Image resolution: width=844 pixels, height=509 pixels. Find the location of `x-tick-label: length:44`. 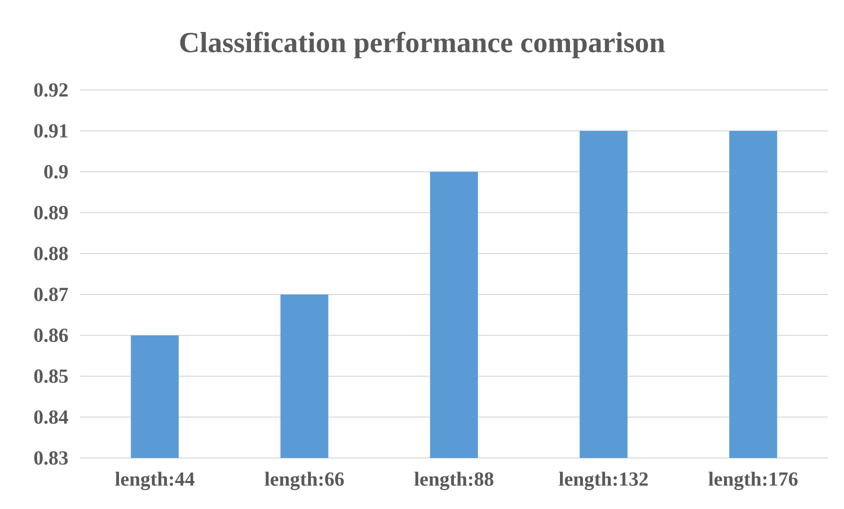

x-tick-label: length:44 is located at coordinates (154, 481).